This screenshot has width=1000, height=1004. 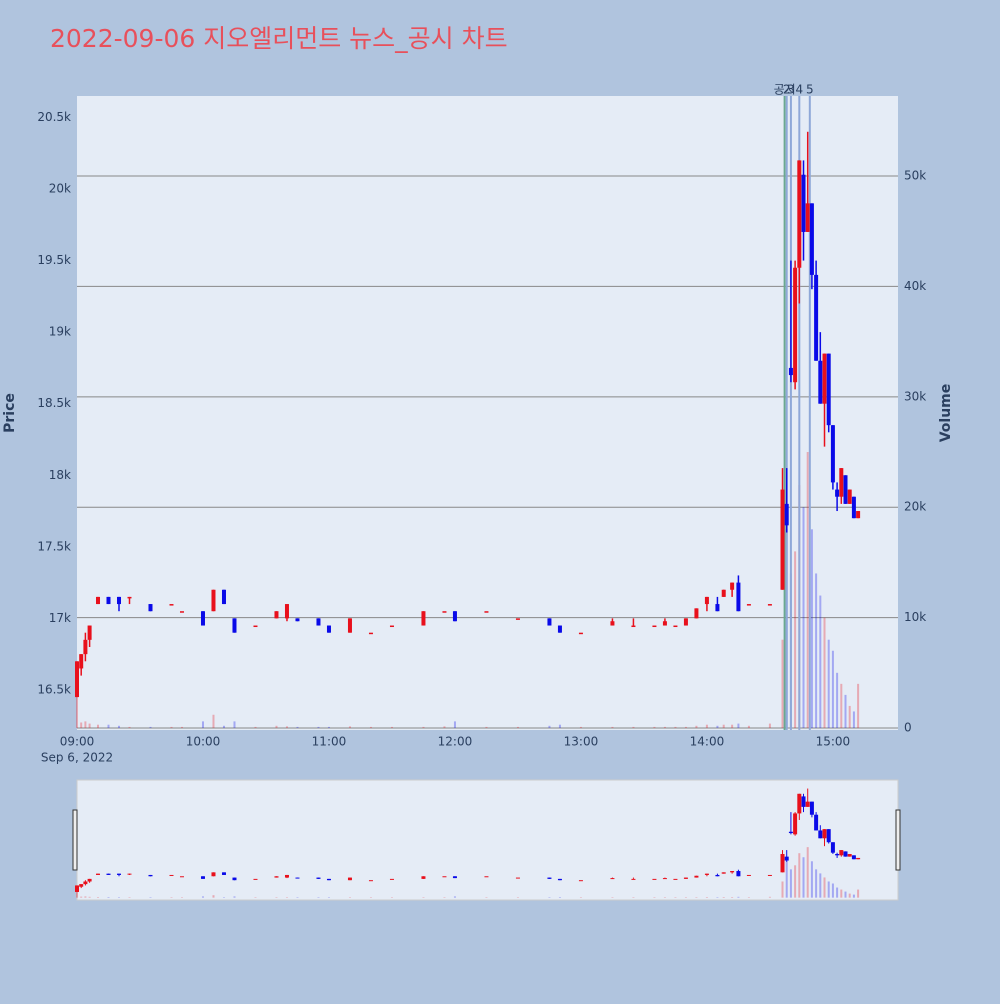 What do you see at coordinates (908, 728) in the screenshot?
I see `y2-tick-label: 0` at bounding box center [908, 728].